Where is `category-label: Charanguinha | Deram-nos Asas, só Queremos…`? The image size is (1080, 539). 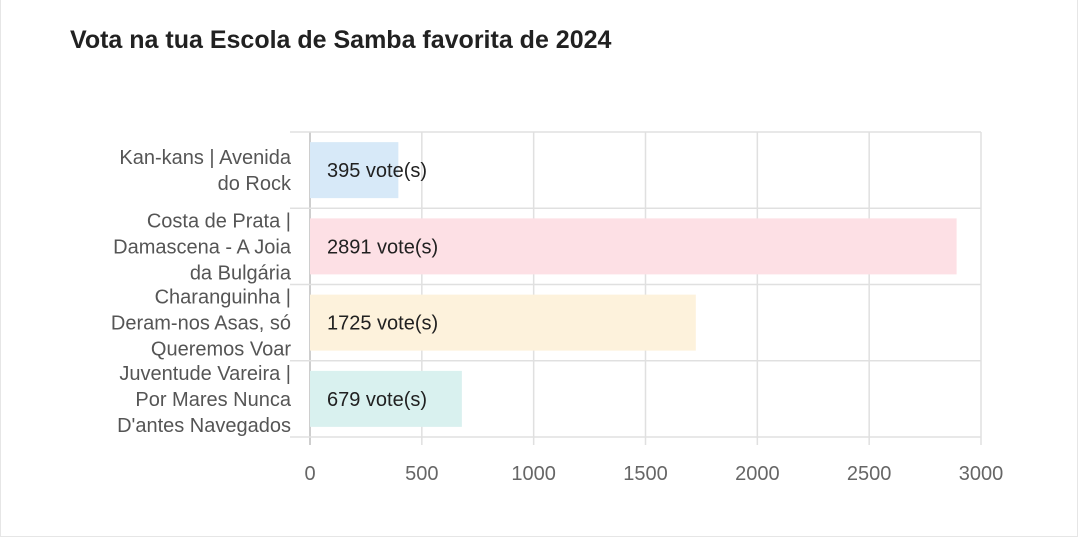 category-label: Charanguinha | Deram-nos Asas, só Queremos… is located at coordinates (201, 324).